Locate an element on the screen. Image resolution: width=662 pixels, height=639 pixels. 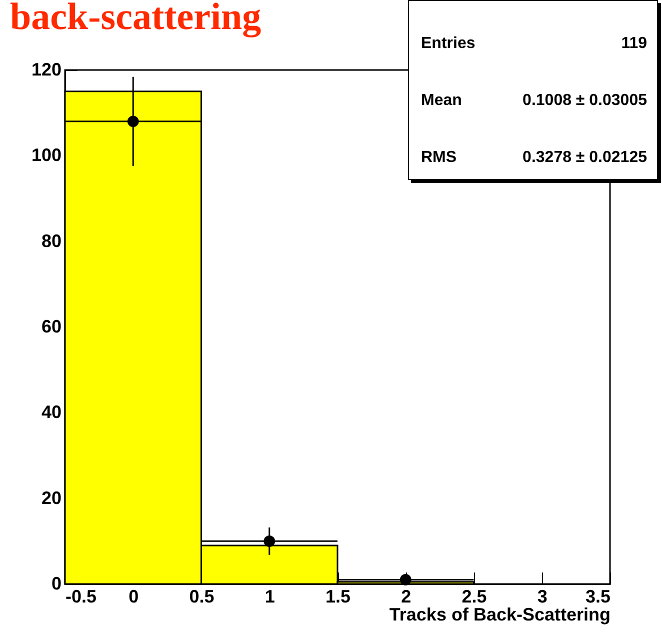
x-tick-label: 3 is located at coordinates (542, 596).